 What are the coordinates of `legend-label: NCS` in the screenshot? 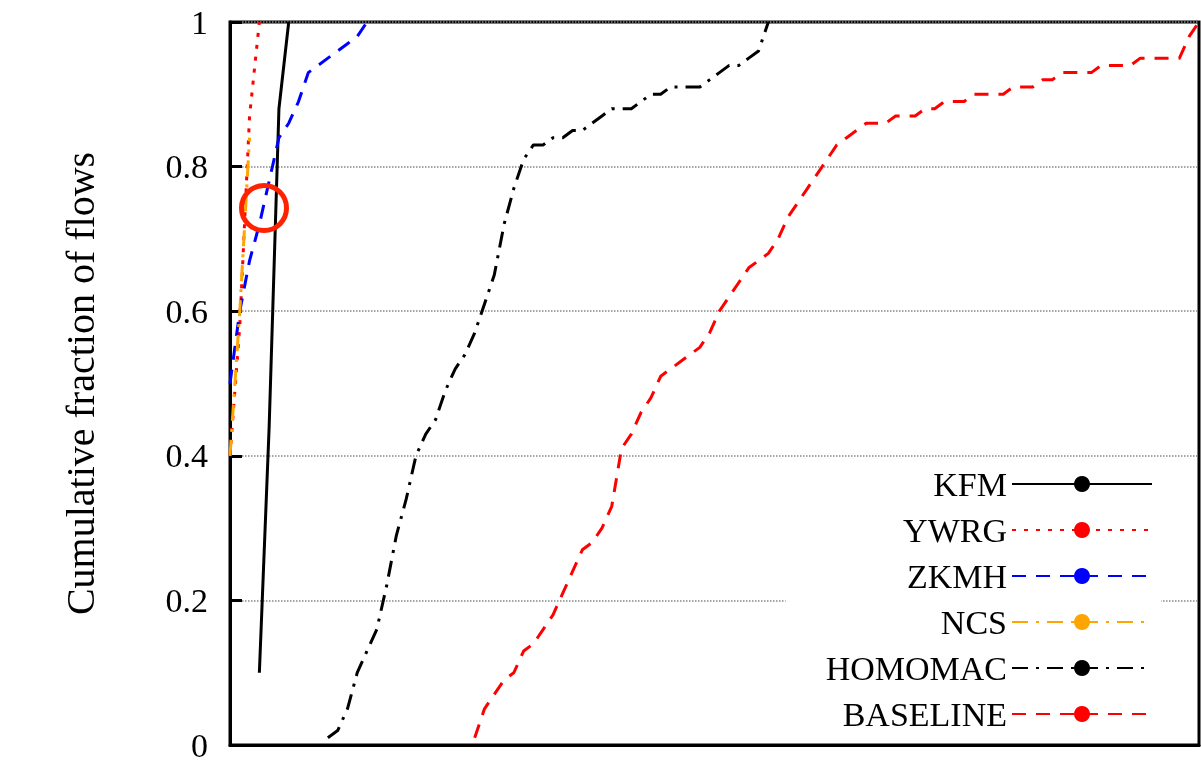 It's located at (973, 622).